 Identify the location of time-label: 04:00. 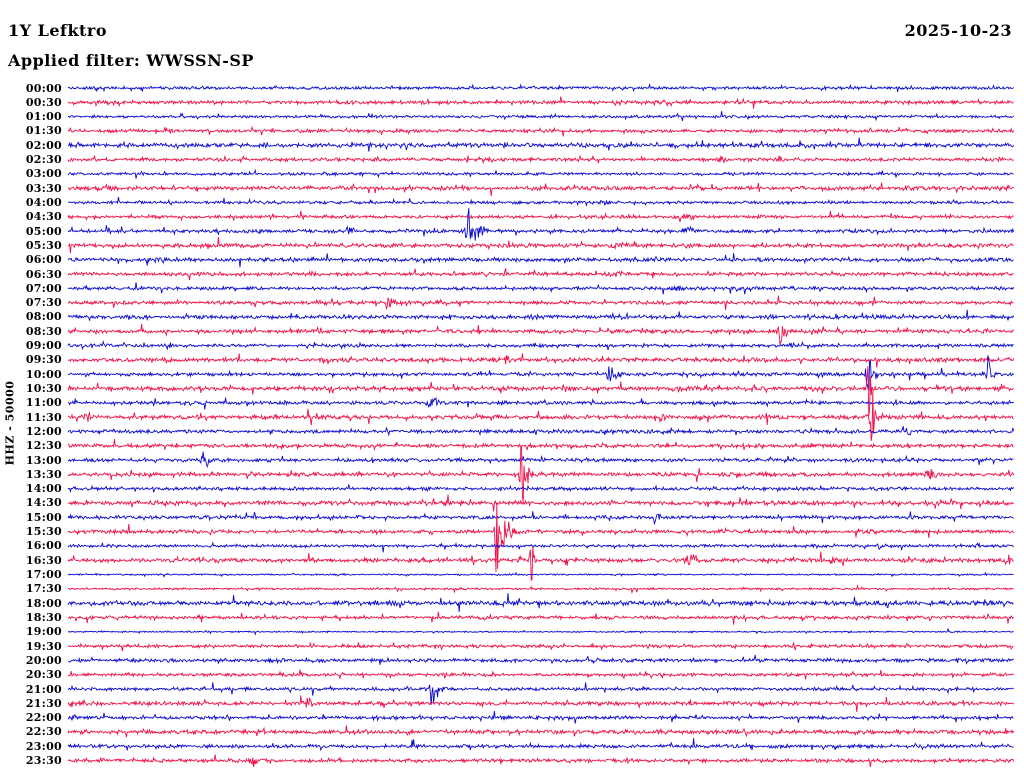
(43, 202).